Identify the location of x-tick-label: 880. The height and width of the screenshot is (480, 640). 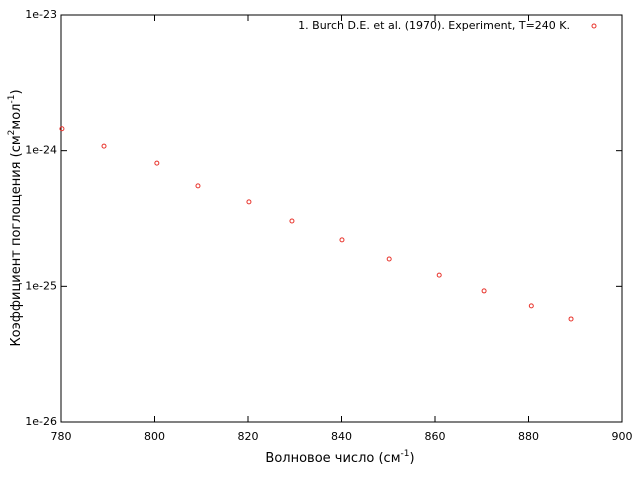
(528, 436).